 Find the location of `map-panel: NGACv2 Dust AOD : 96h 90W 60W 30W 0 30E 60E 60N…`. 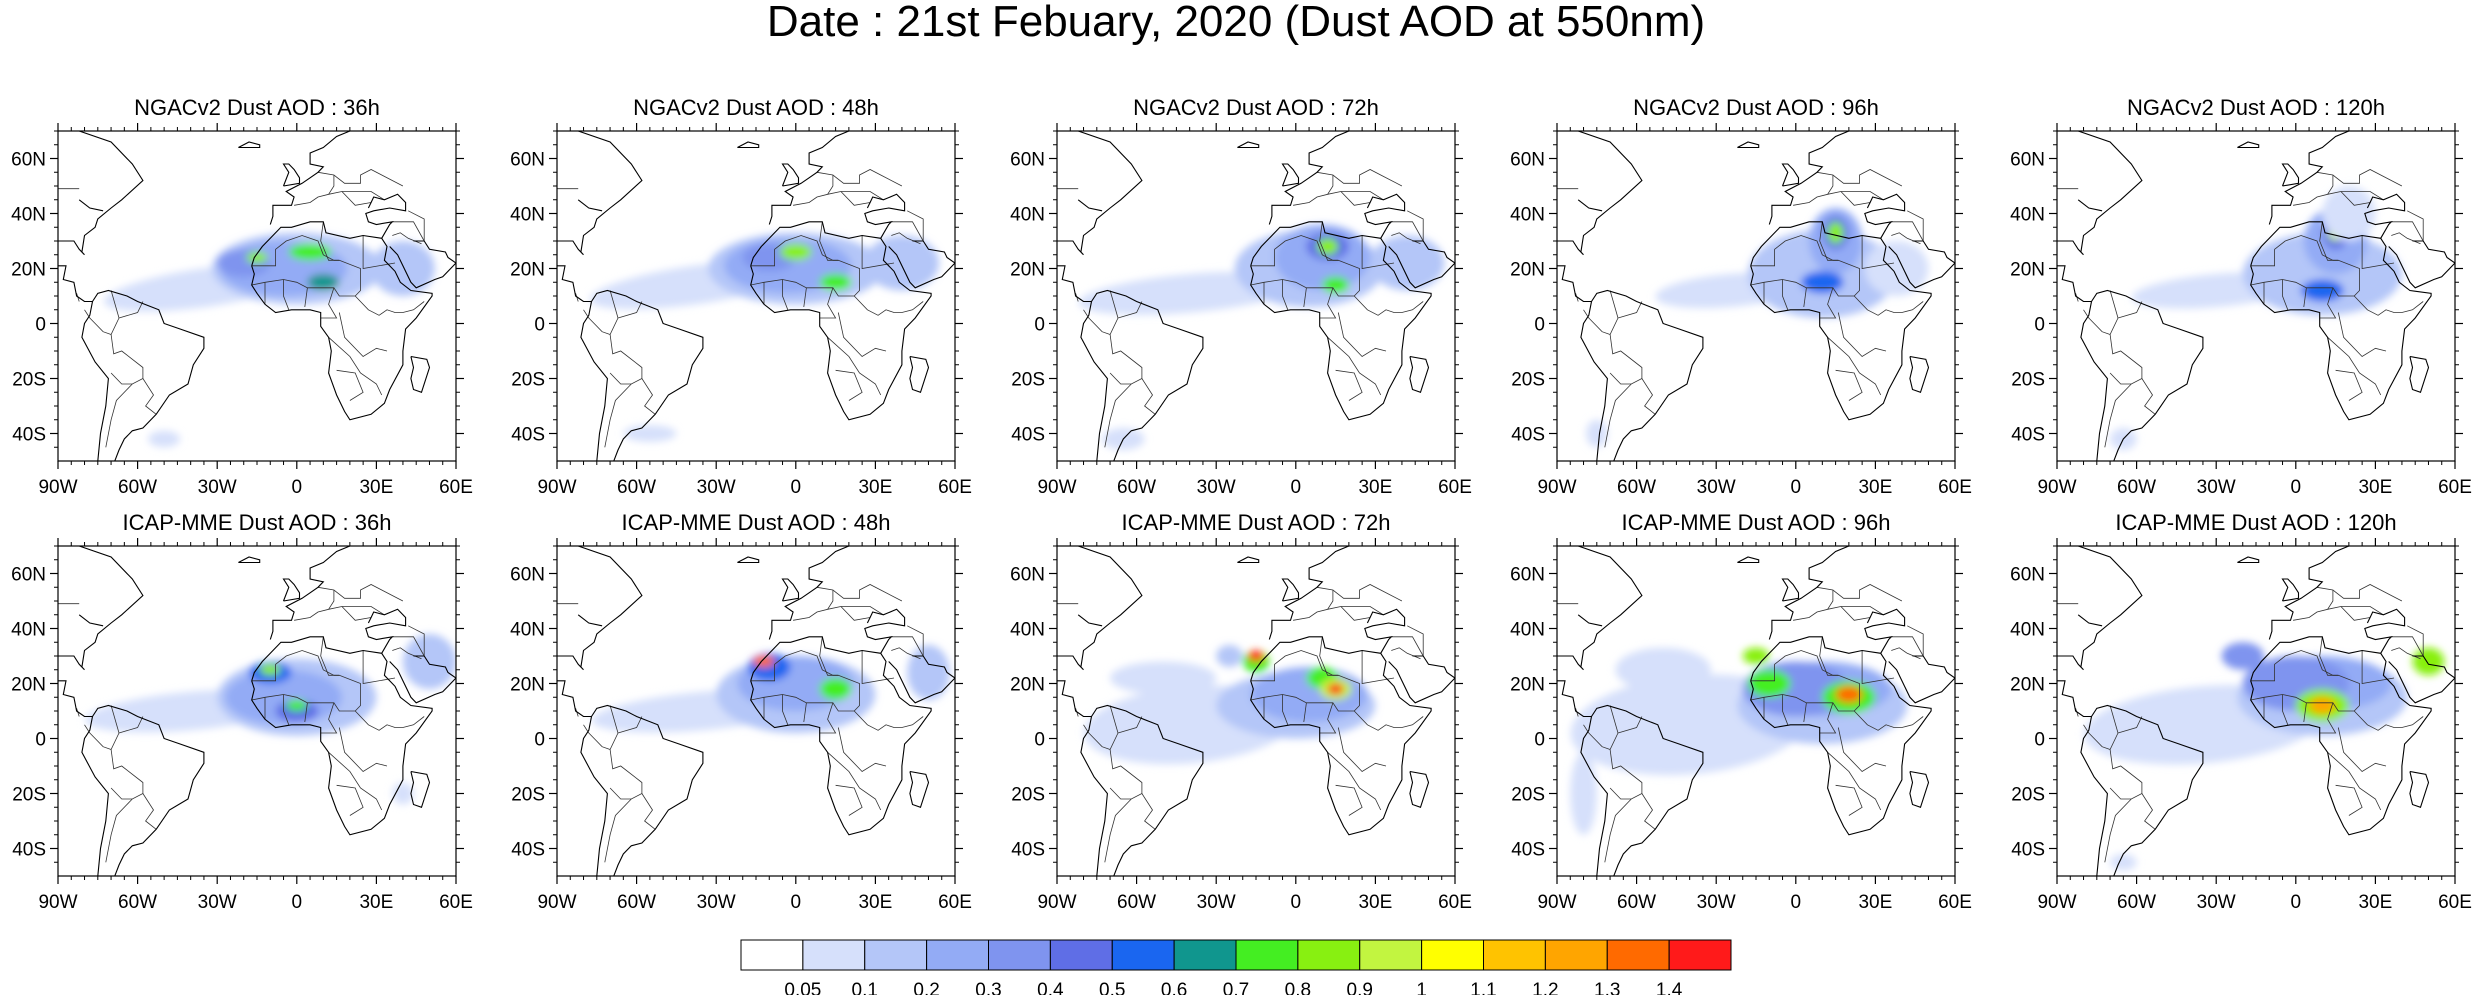

map-panel: NGACv2 Dust AOD : 96h 90W 60W 30W 0 30E 60E 60N… is located at coordinates (1739, 294).